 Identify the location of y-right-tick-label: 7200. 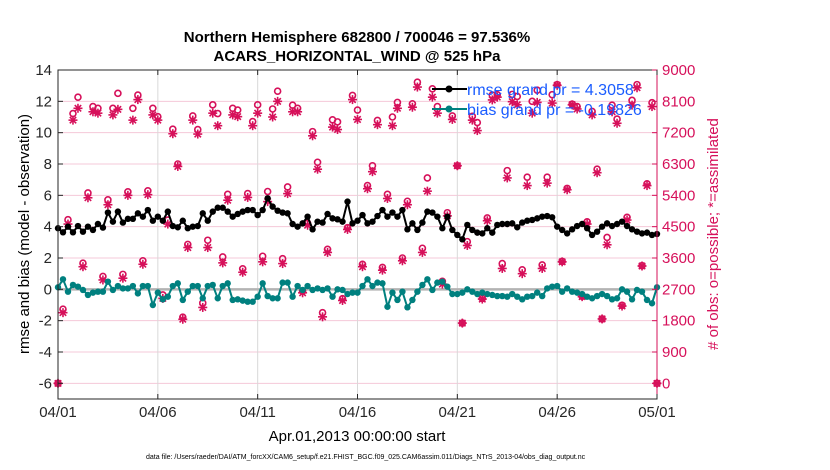
(678, 133).